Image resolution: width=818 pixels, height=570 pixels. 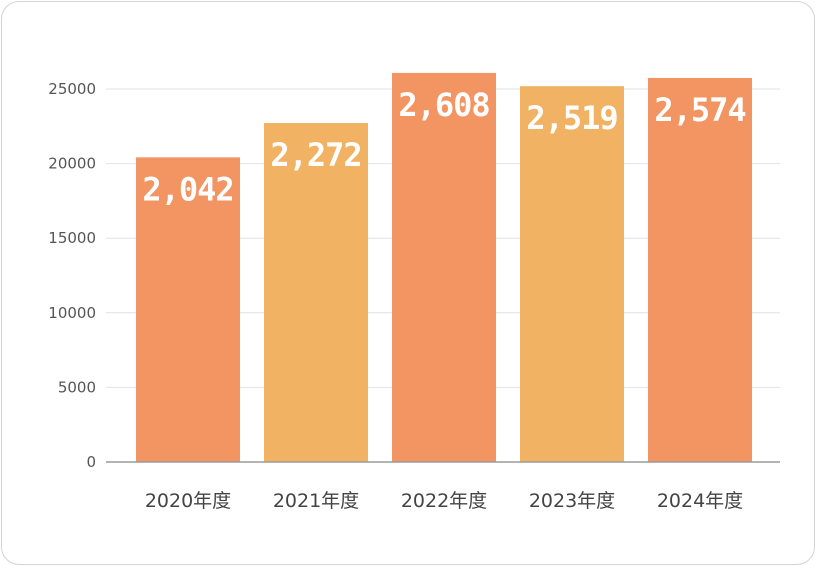 What do you see at coordinates (699, 110) in the screenshot?
I see `bar-value-label: 2,574` at bounding box center [699, 110].